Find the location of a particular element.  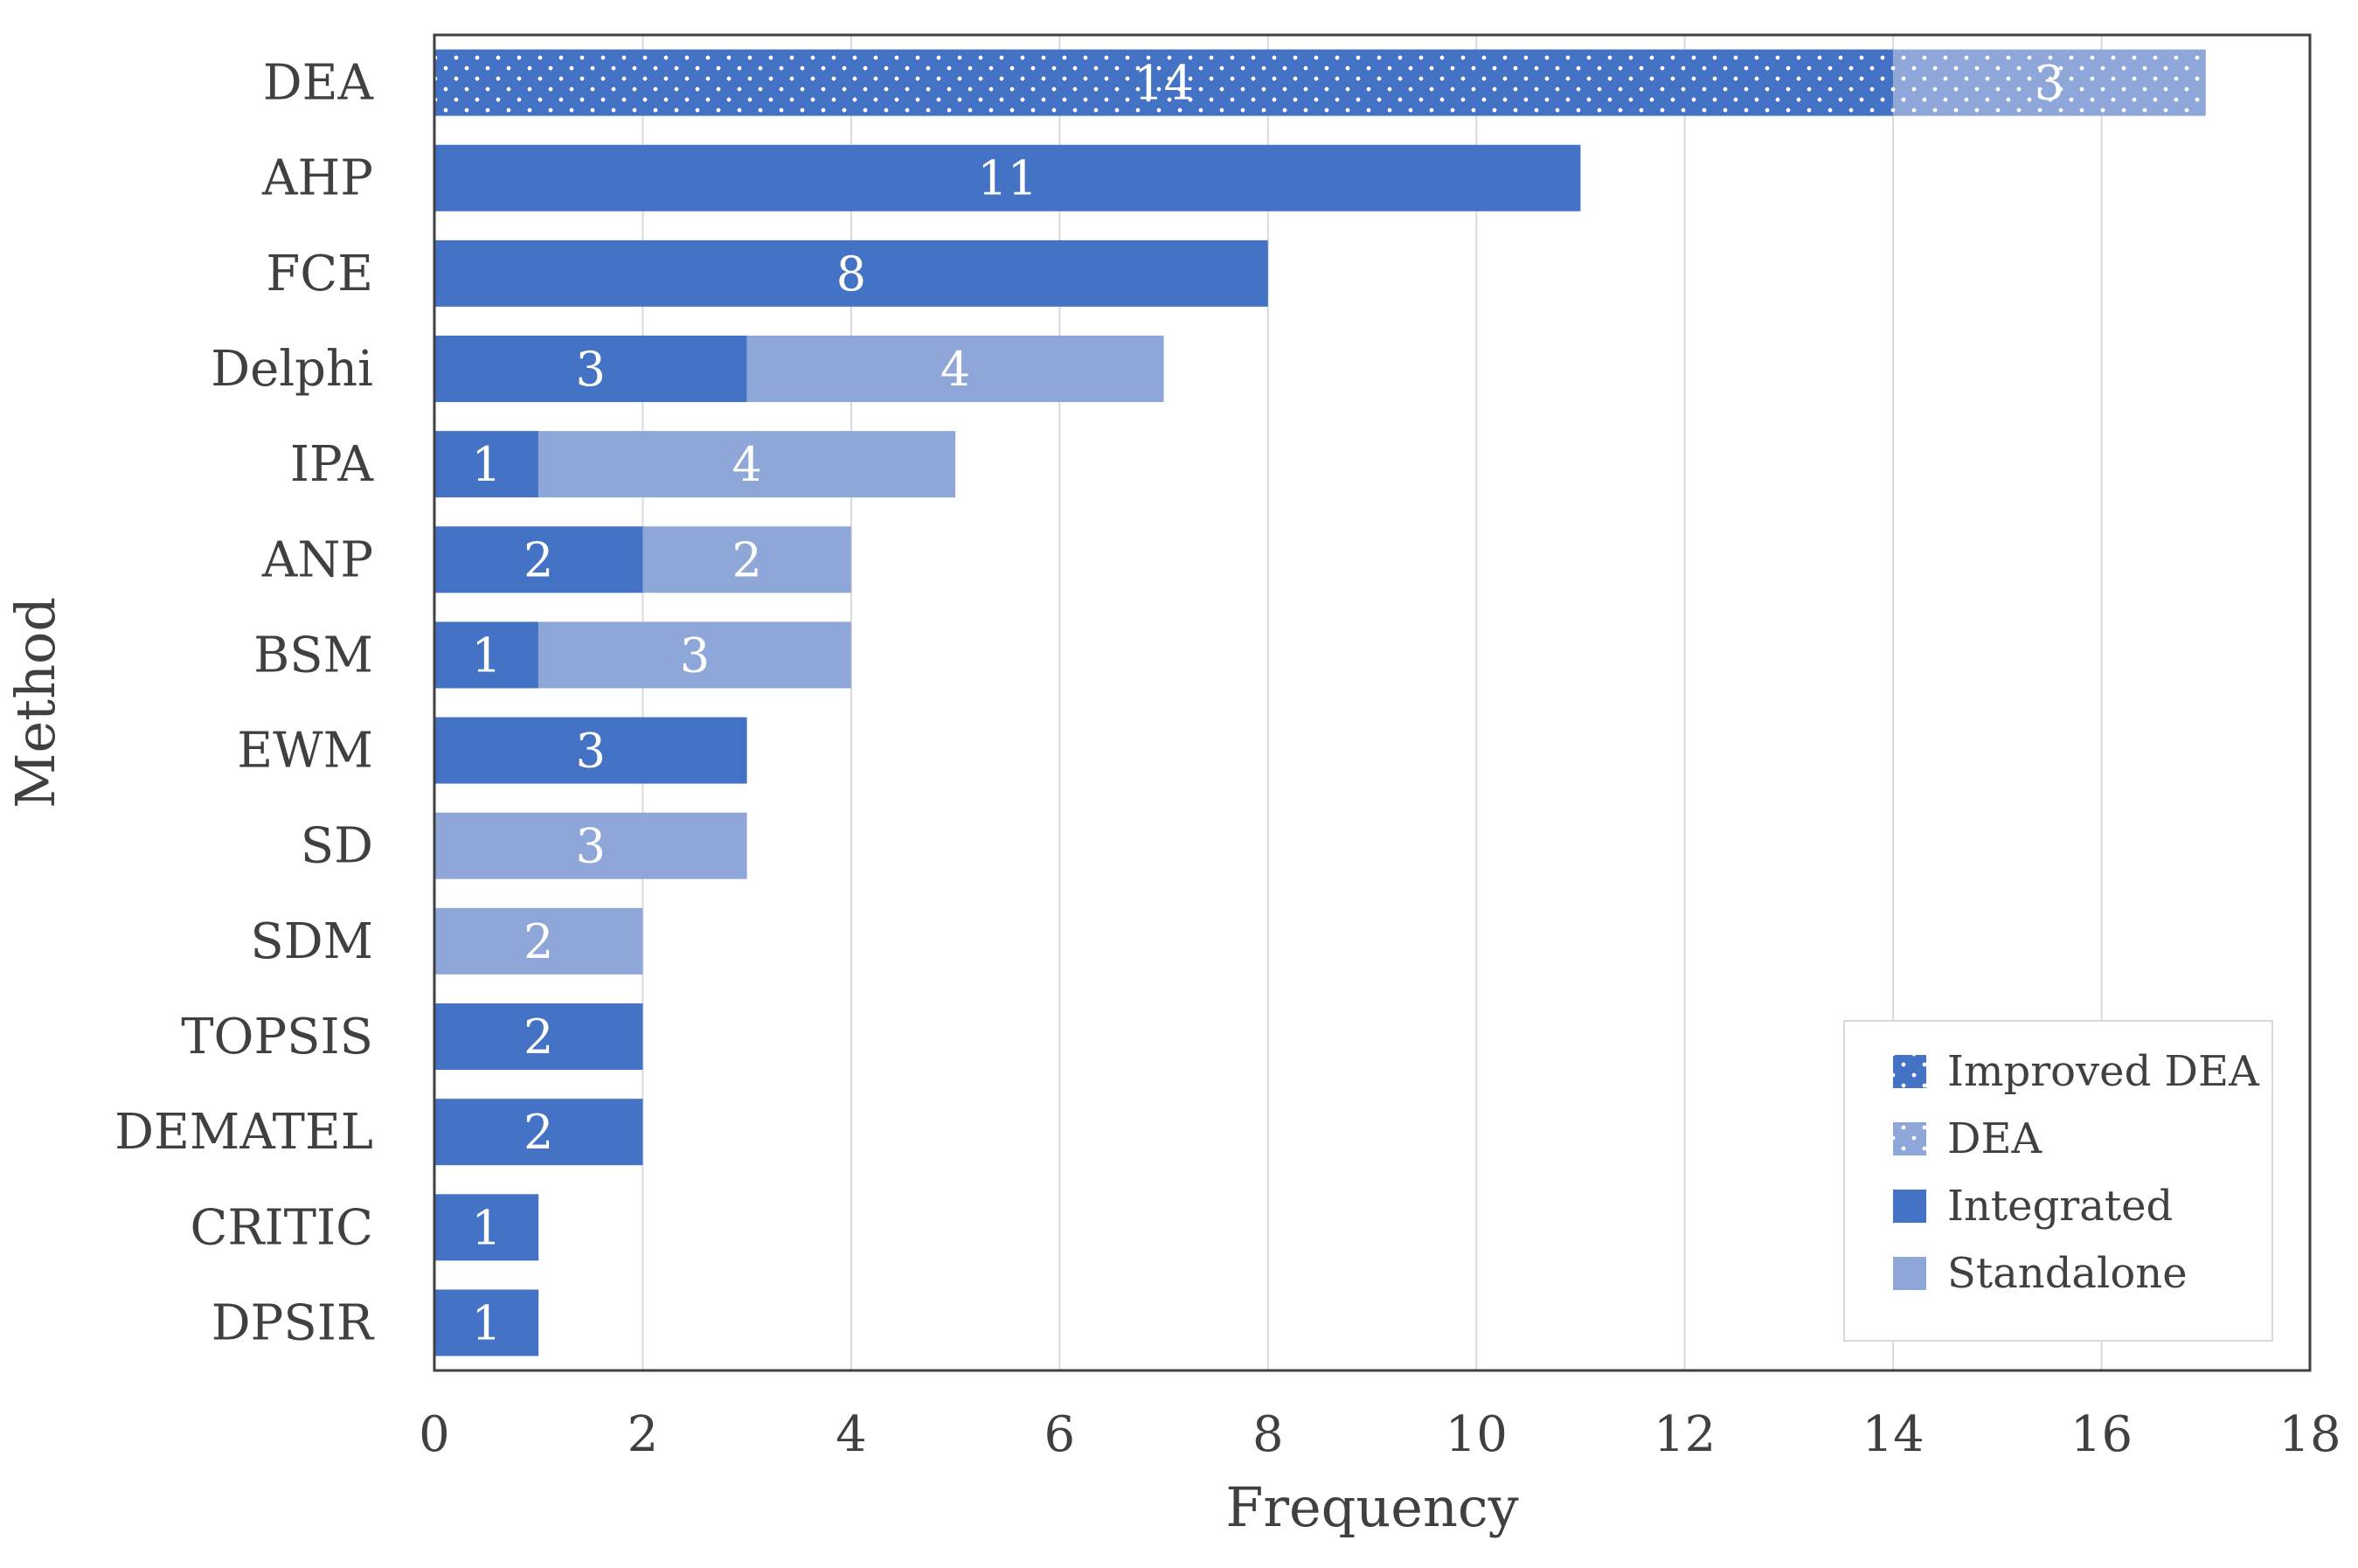

category-label: BSM is located at coordinates (313, 655).